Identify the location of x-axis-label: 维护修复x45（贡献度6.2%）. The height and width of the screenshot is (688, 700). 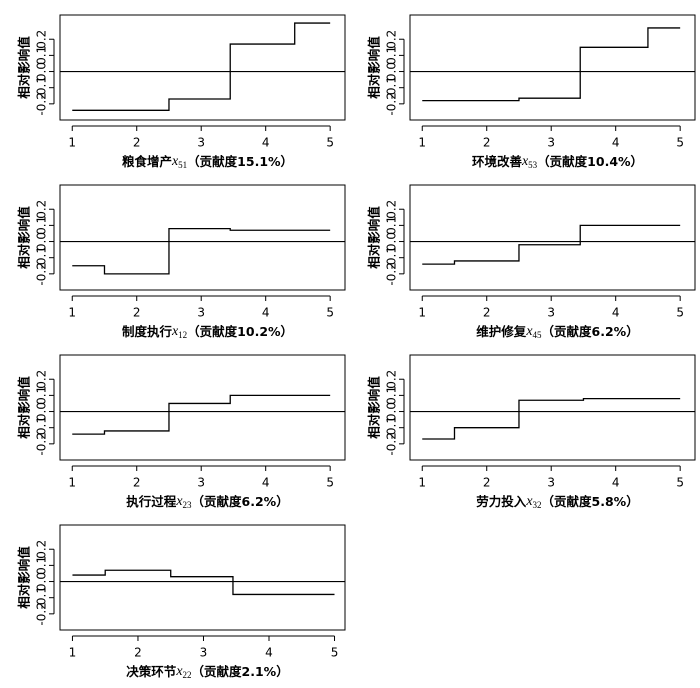
(557, 332).